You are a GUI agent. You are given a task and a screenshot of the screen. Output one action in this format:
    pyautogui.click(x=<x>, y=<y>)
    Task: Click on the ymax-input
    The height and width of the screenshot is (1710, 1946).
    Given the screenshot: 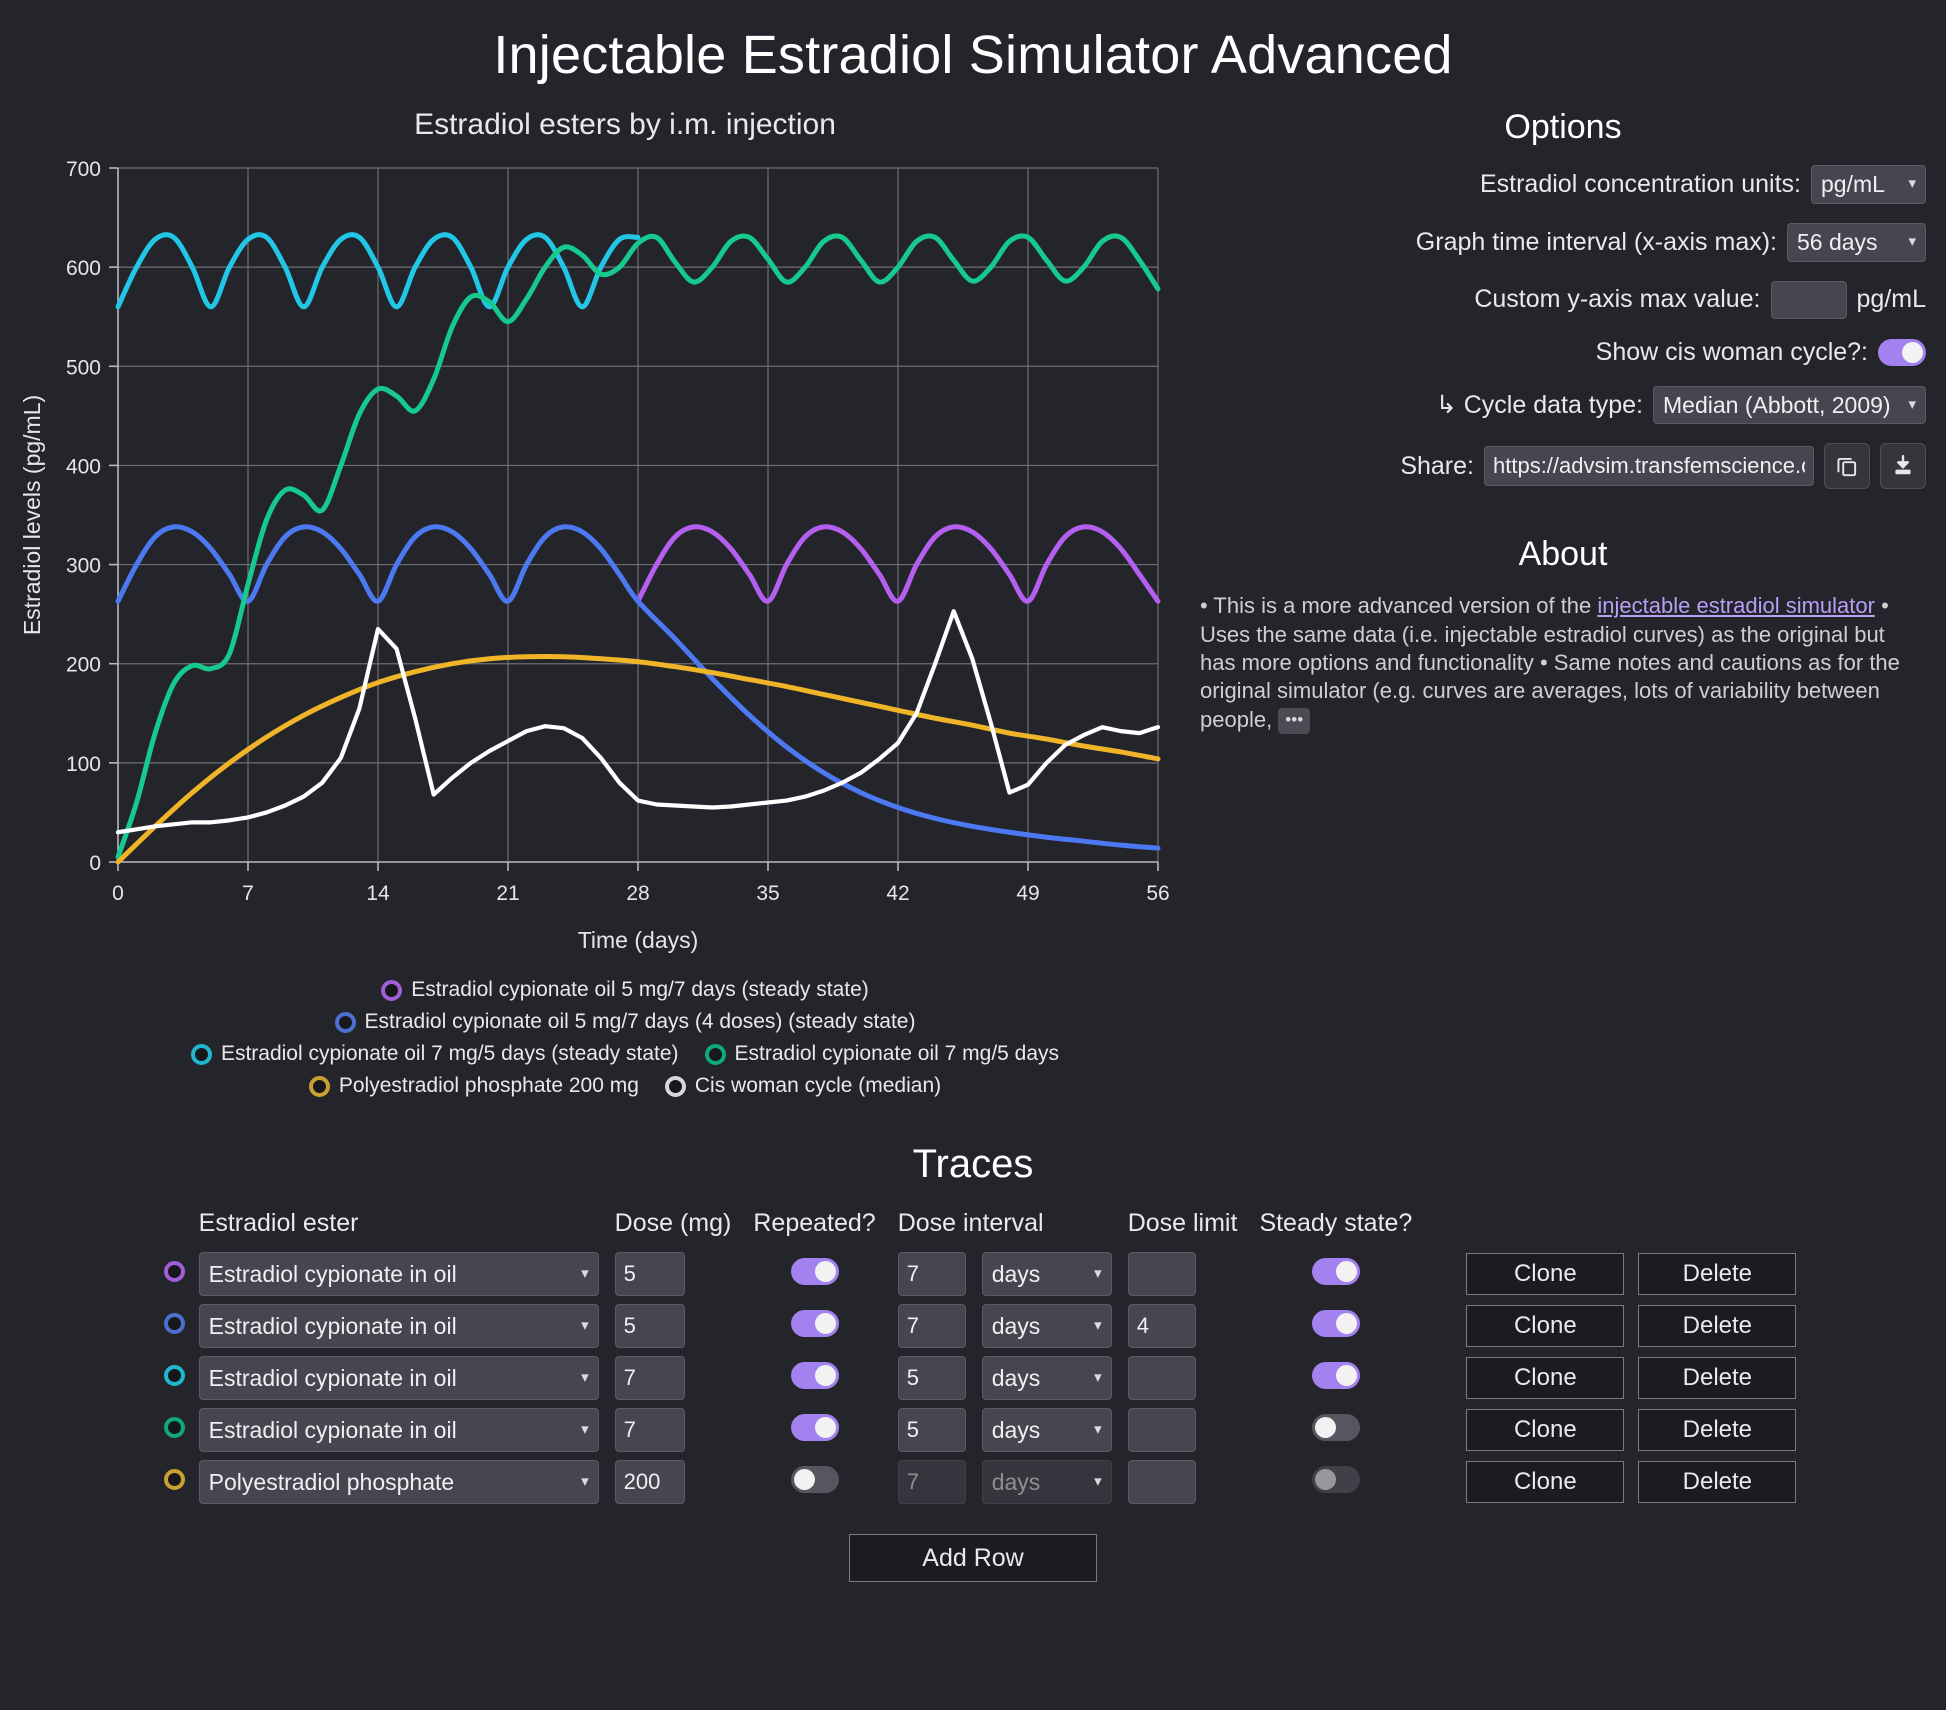 What is the action you would take?
    pyautogui.click(x=1808, y=299)
    